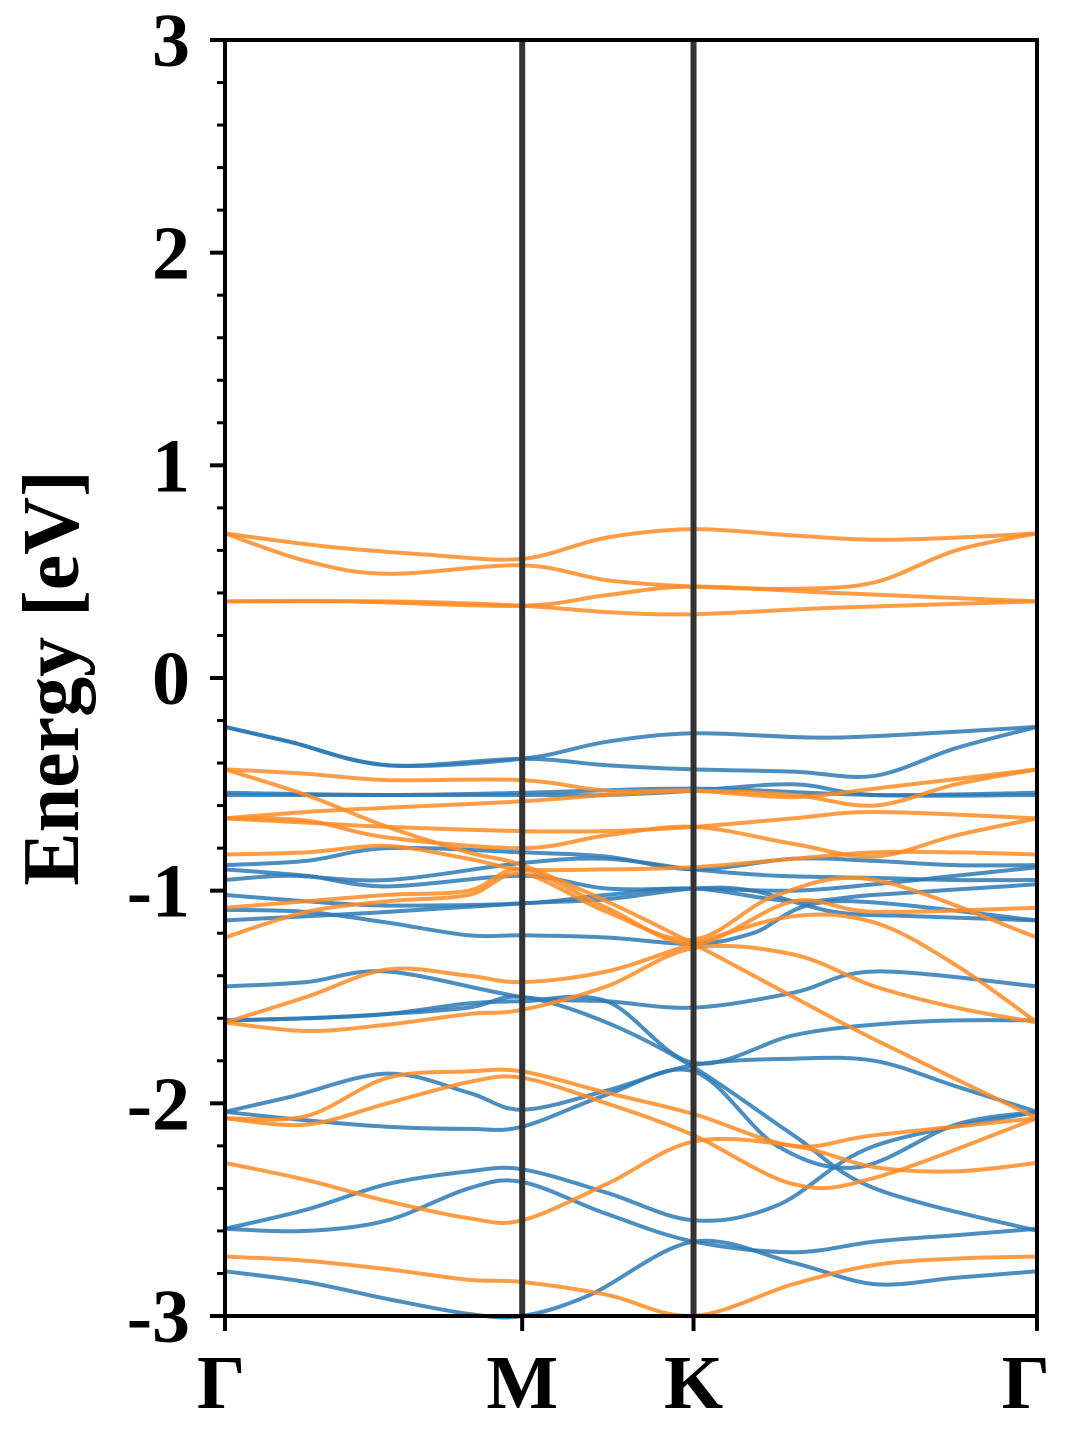 This screenshot has height=1440, width=1080. Describe the element at coordinates (158, 1104) in the screenshot. I see `y-tick-label: -2` at that location.